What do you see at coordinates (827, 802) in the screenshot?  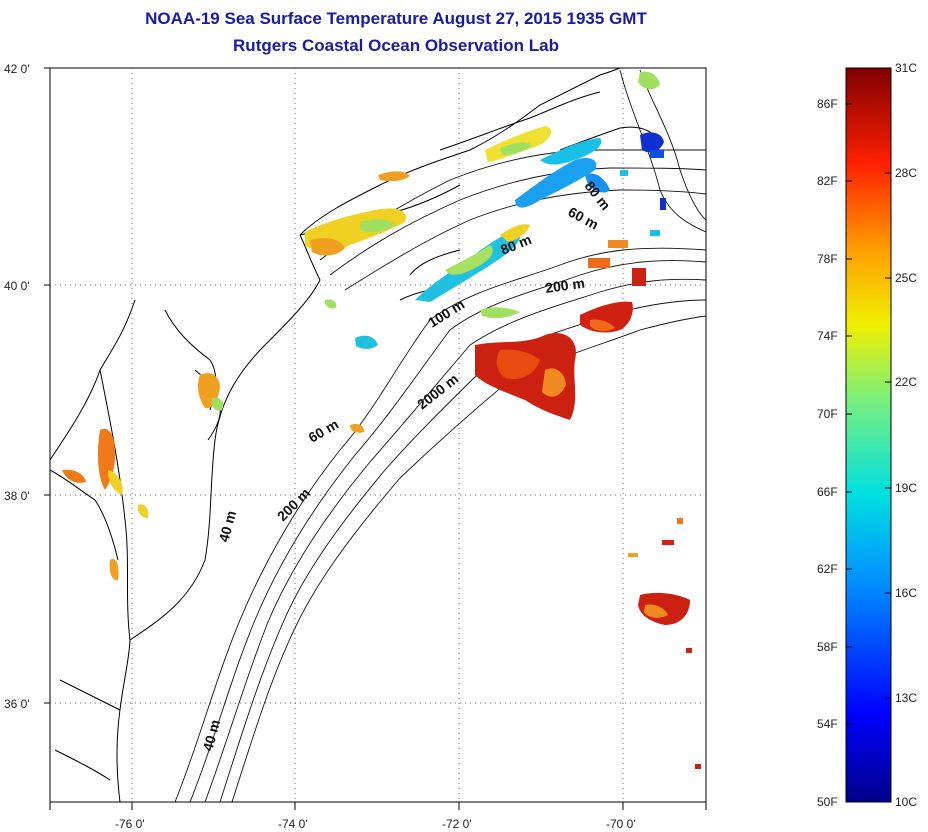 I see `colorbar-f-50: 50F` at bounding box center [827, 802].